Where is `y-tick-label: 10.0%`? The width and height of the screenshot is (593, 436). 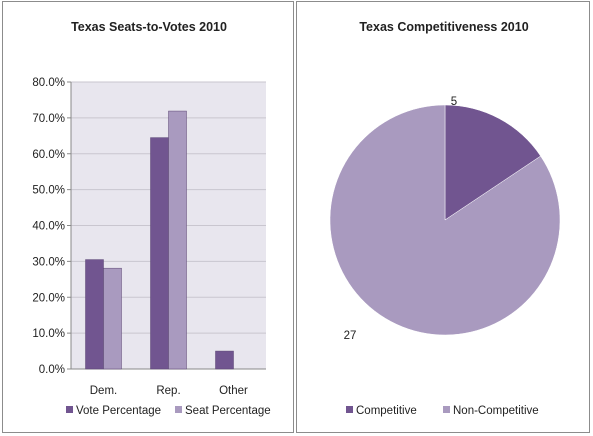 y-tick-label: 10.0% is located at coordinates (48, 334).